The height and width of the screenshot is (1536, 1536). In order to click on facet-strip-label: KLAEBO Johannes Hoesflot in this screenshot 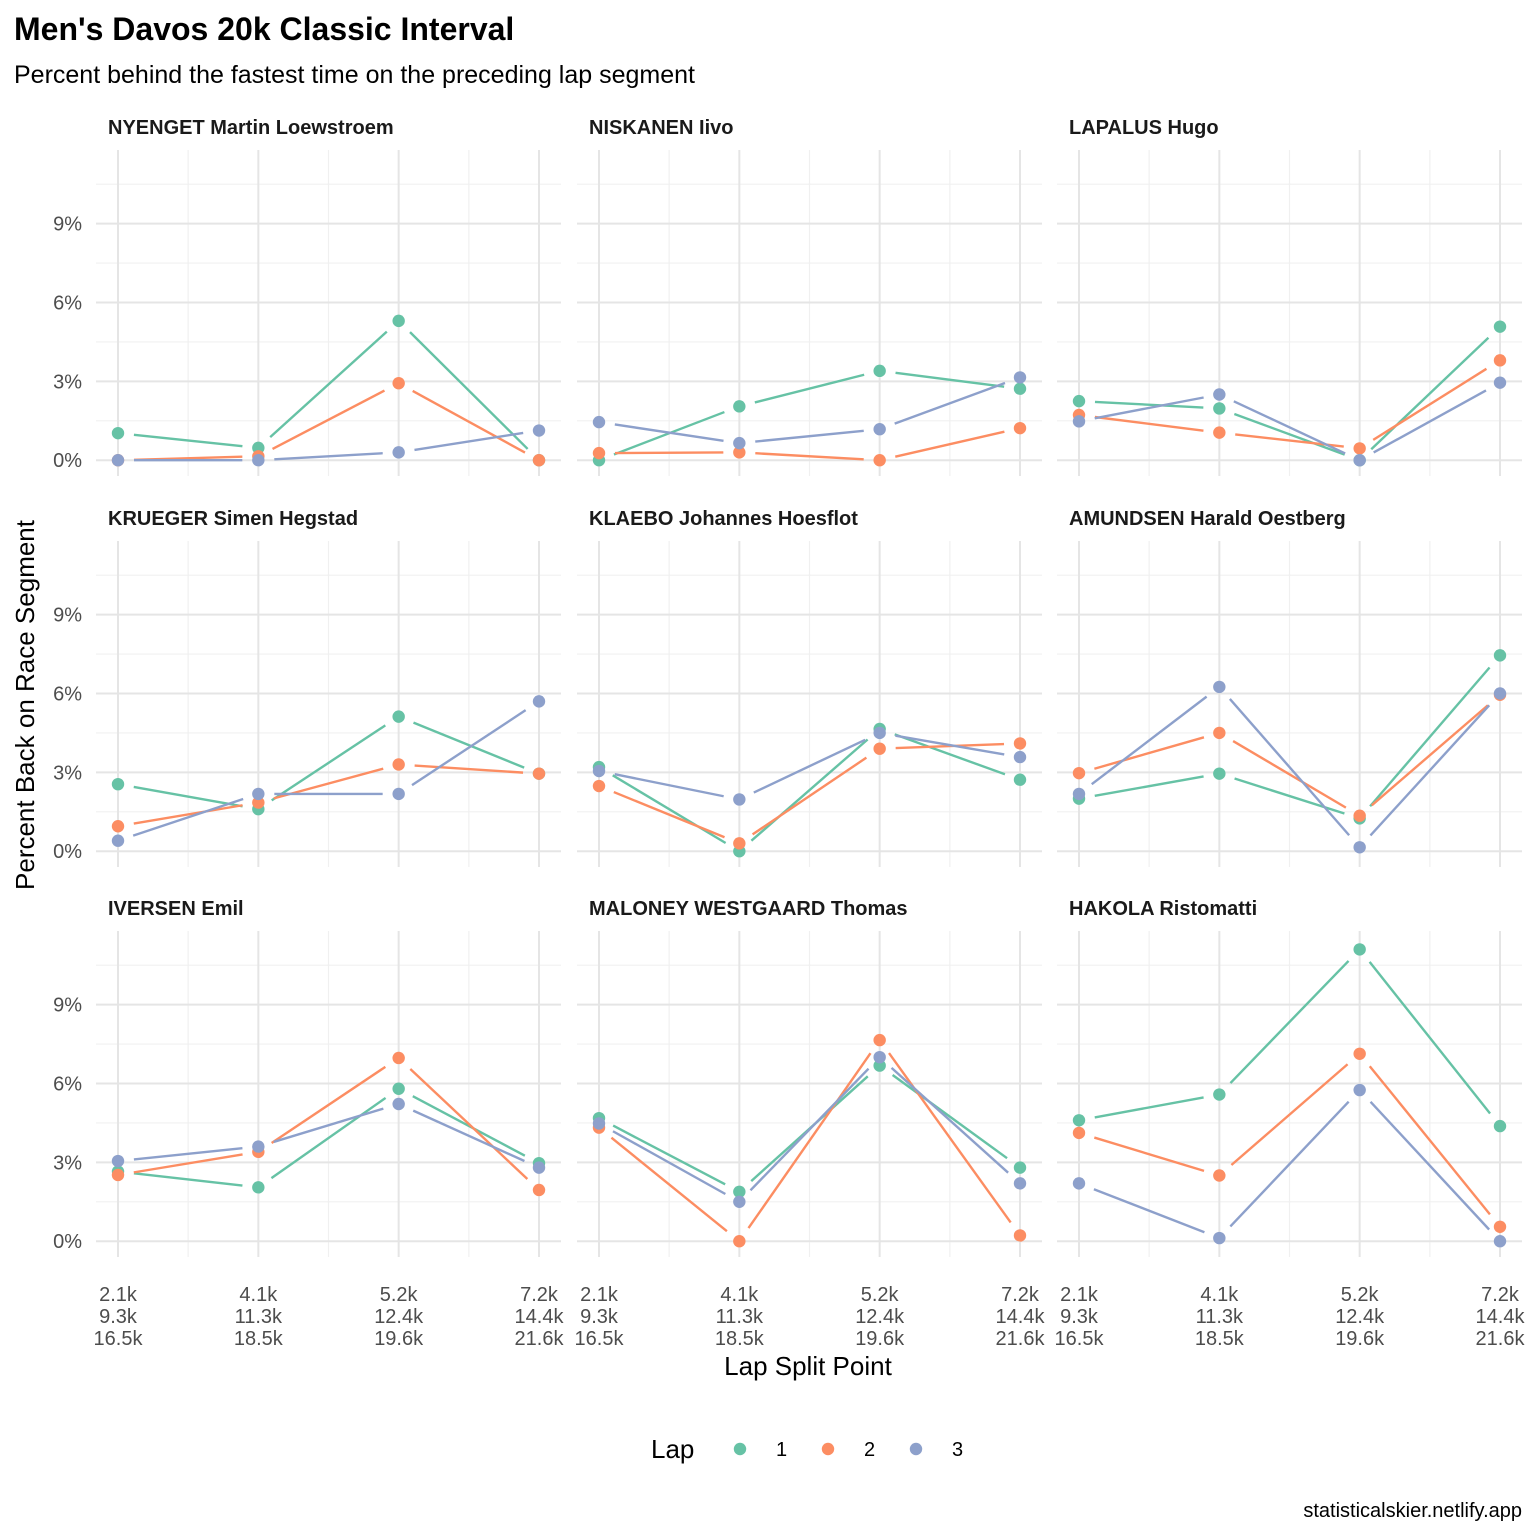, I will do `click(723, 519)`.